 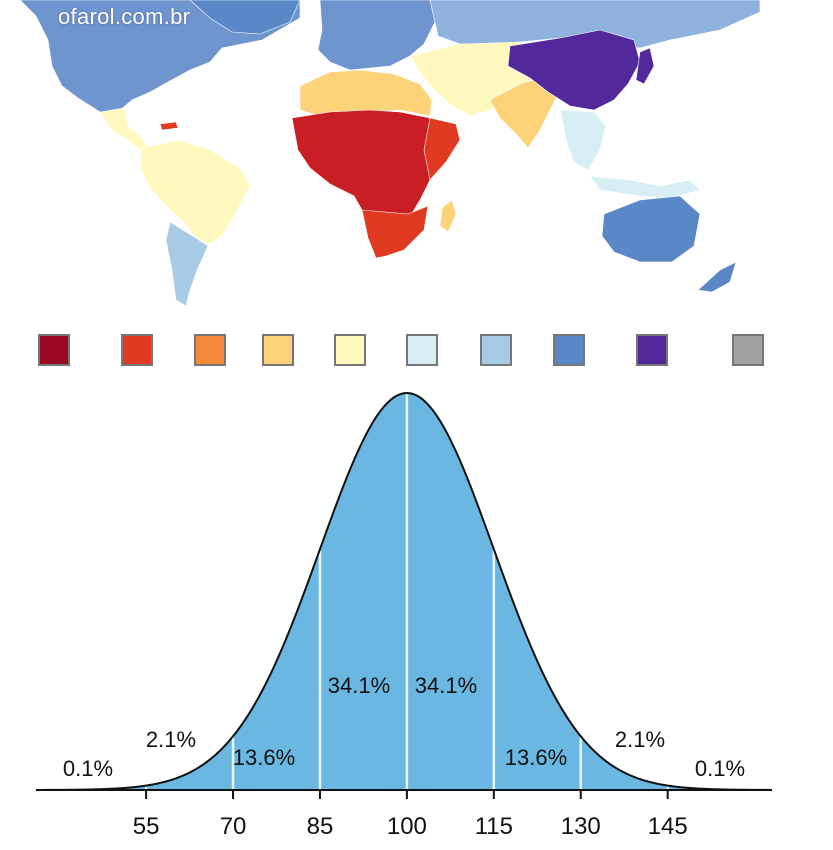 I want to click on segment-percentage-labels: 0.1% 2.1% 13.6% 34.1% 34.1% 13.6% 2.1% 0.1%, so click(x=404, y=727).